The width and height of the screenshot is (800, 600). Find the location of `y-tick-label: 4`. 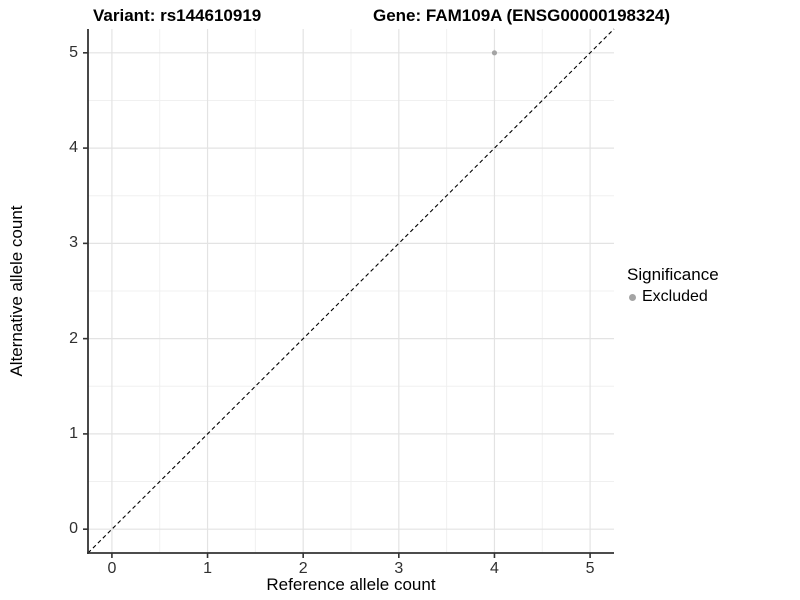

y-tick-label: 4 is located at coordinates (73, 148).